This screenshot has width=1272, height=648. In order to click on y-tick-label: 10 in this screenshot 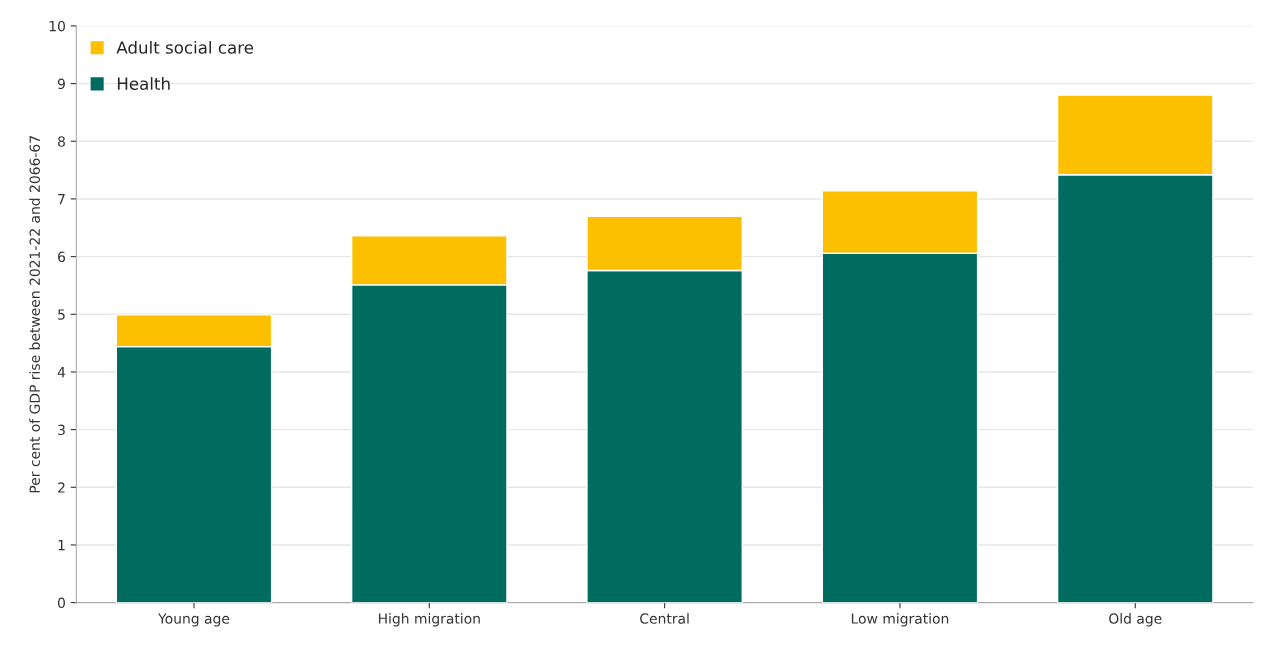, I will do `click(57, 26)`.